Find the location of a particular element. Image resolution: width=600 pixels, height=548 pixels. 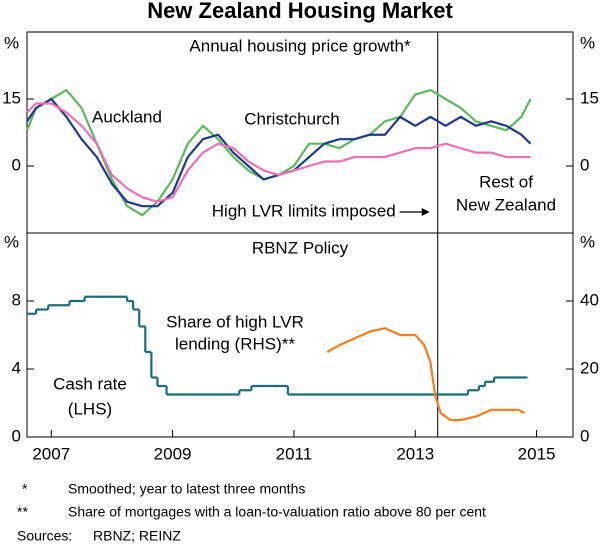

footnote-mark: ** is located at coordinates (22, 512).